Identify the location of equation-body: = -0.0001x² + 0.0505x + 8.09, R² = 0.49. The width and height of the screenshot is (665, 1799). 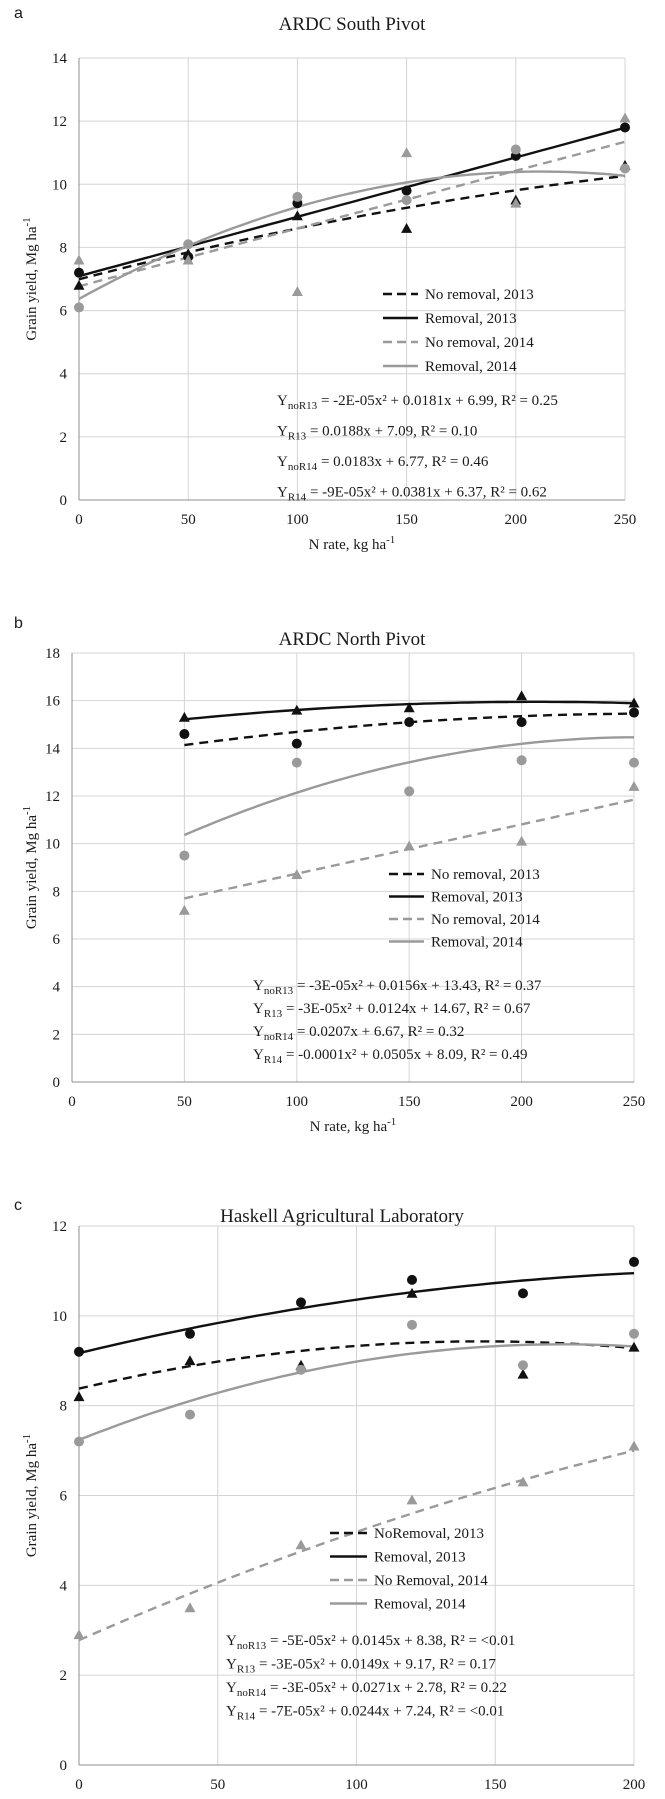
(404, 1055).